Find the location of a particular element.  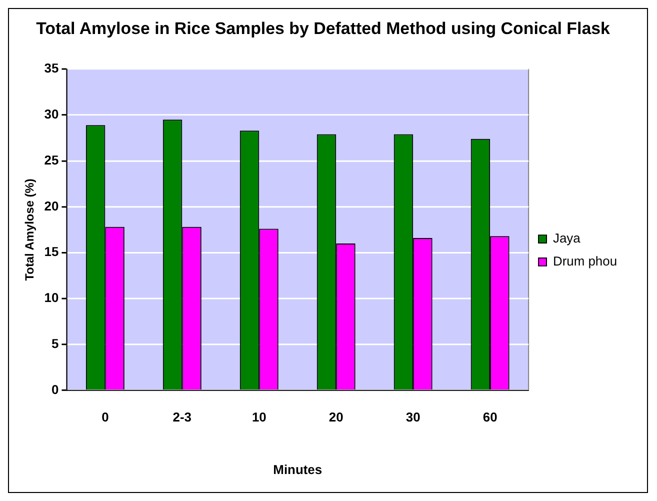

chart-title: Total Amylose in Rice Samples by Defatted Method using Conical Flask is located at coordinates (323, 28).